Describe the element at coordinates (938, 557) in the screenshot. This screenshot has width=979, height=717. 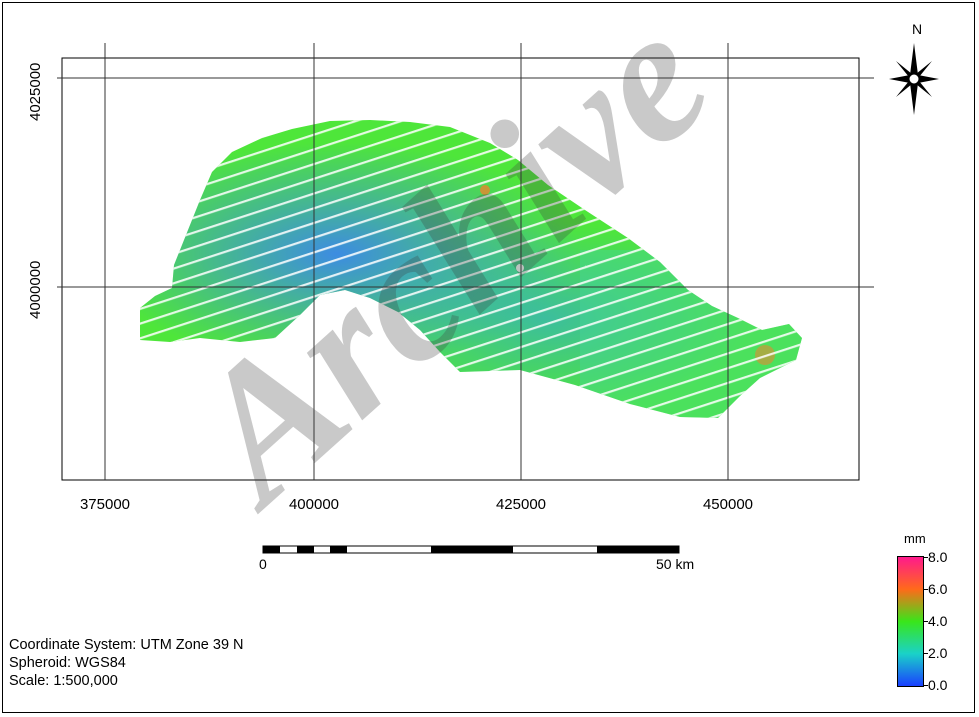
I see `legend-tick-8: 8.0` at that location.